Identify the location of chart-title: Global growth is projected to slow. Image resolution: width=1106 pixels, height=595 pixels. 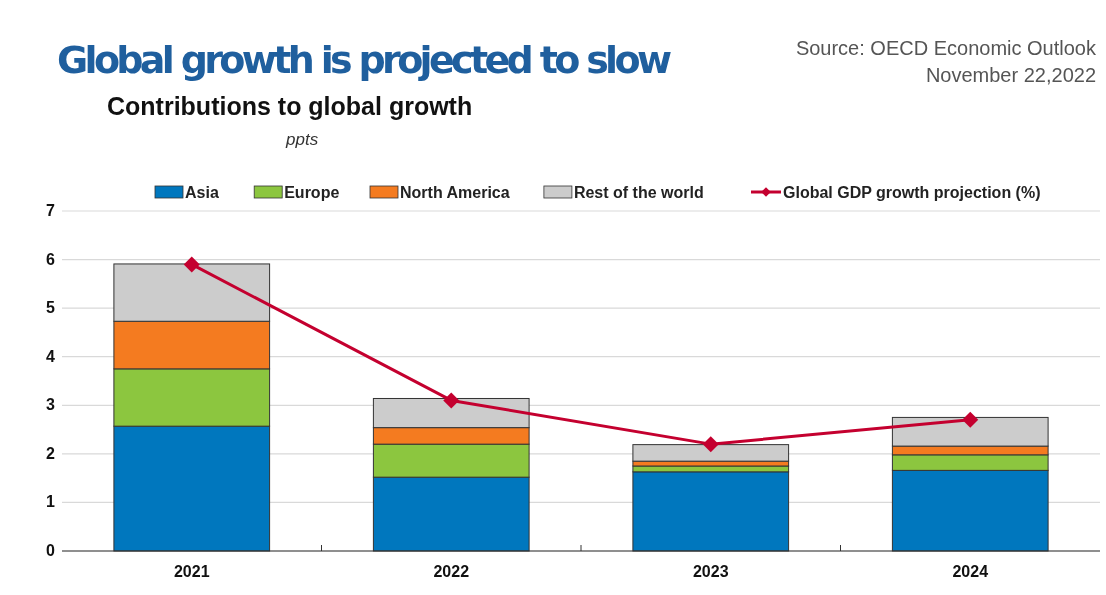
(364, 60).